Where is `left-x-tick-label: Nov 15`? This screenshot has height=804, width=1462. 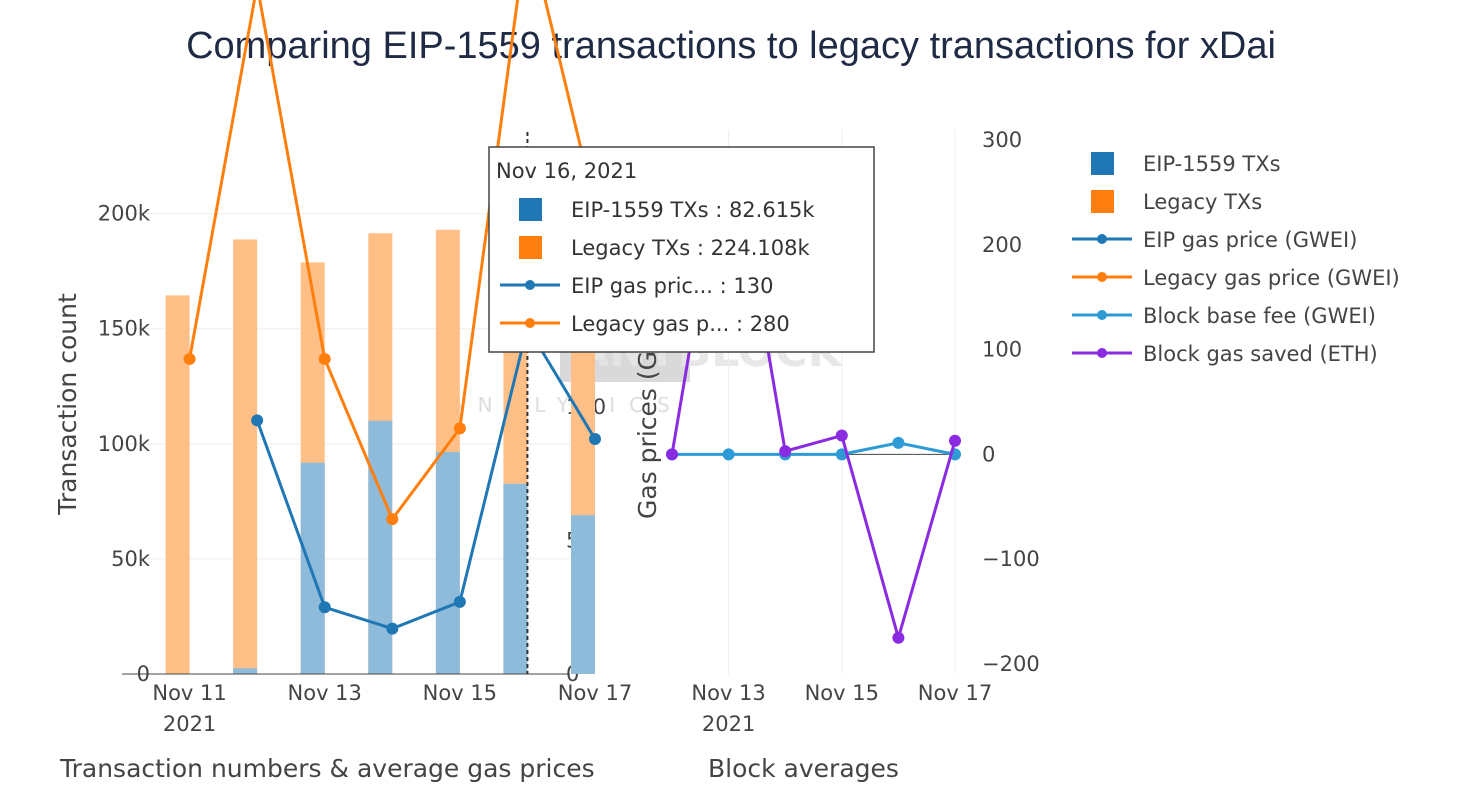
left-x-tick-label: Nov 15 is located at coordinates (460, 693).